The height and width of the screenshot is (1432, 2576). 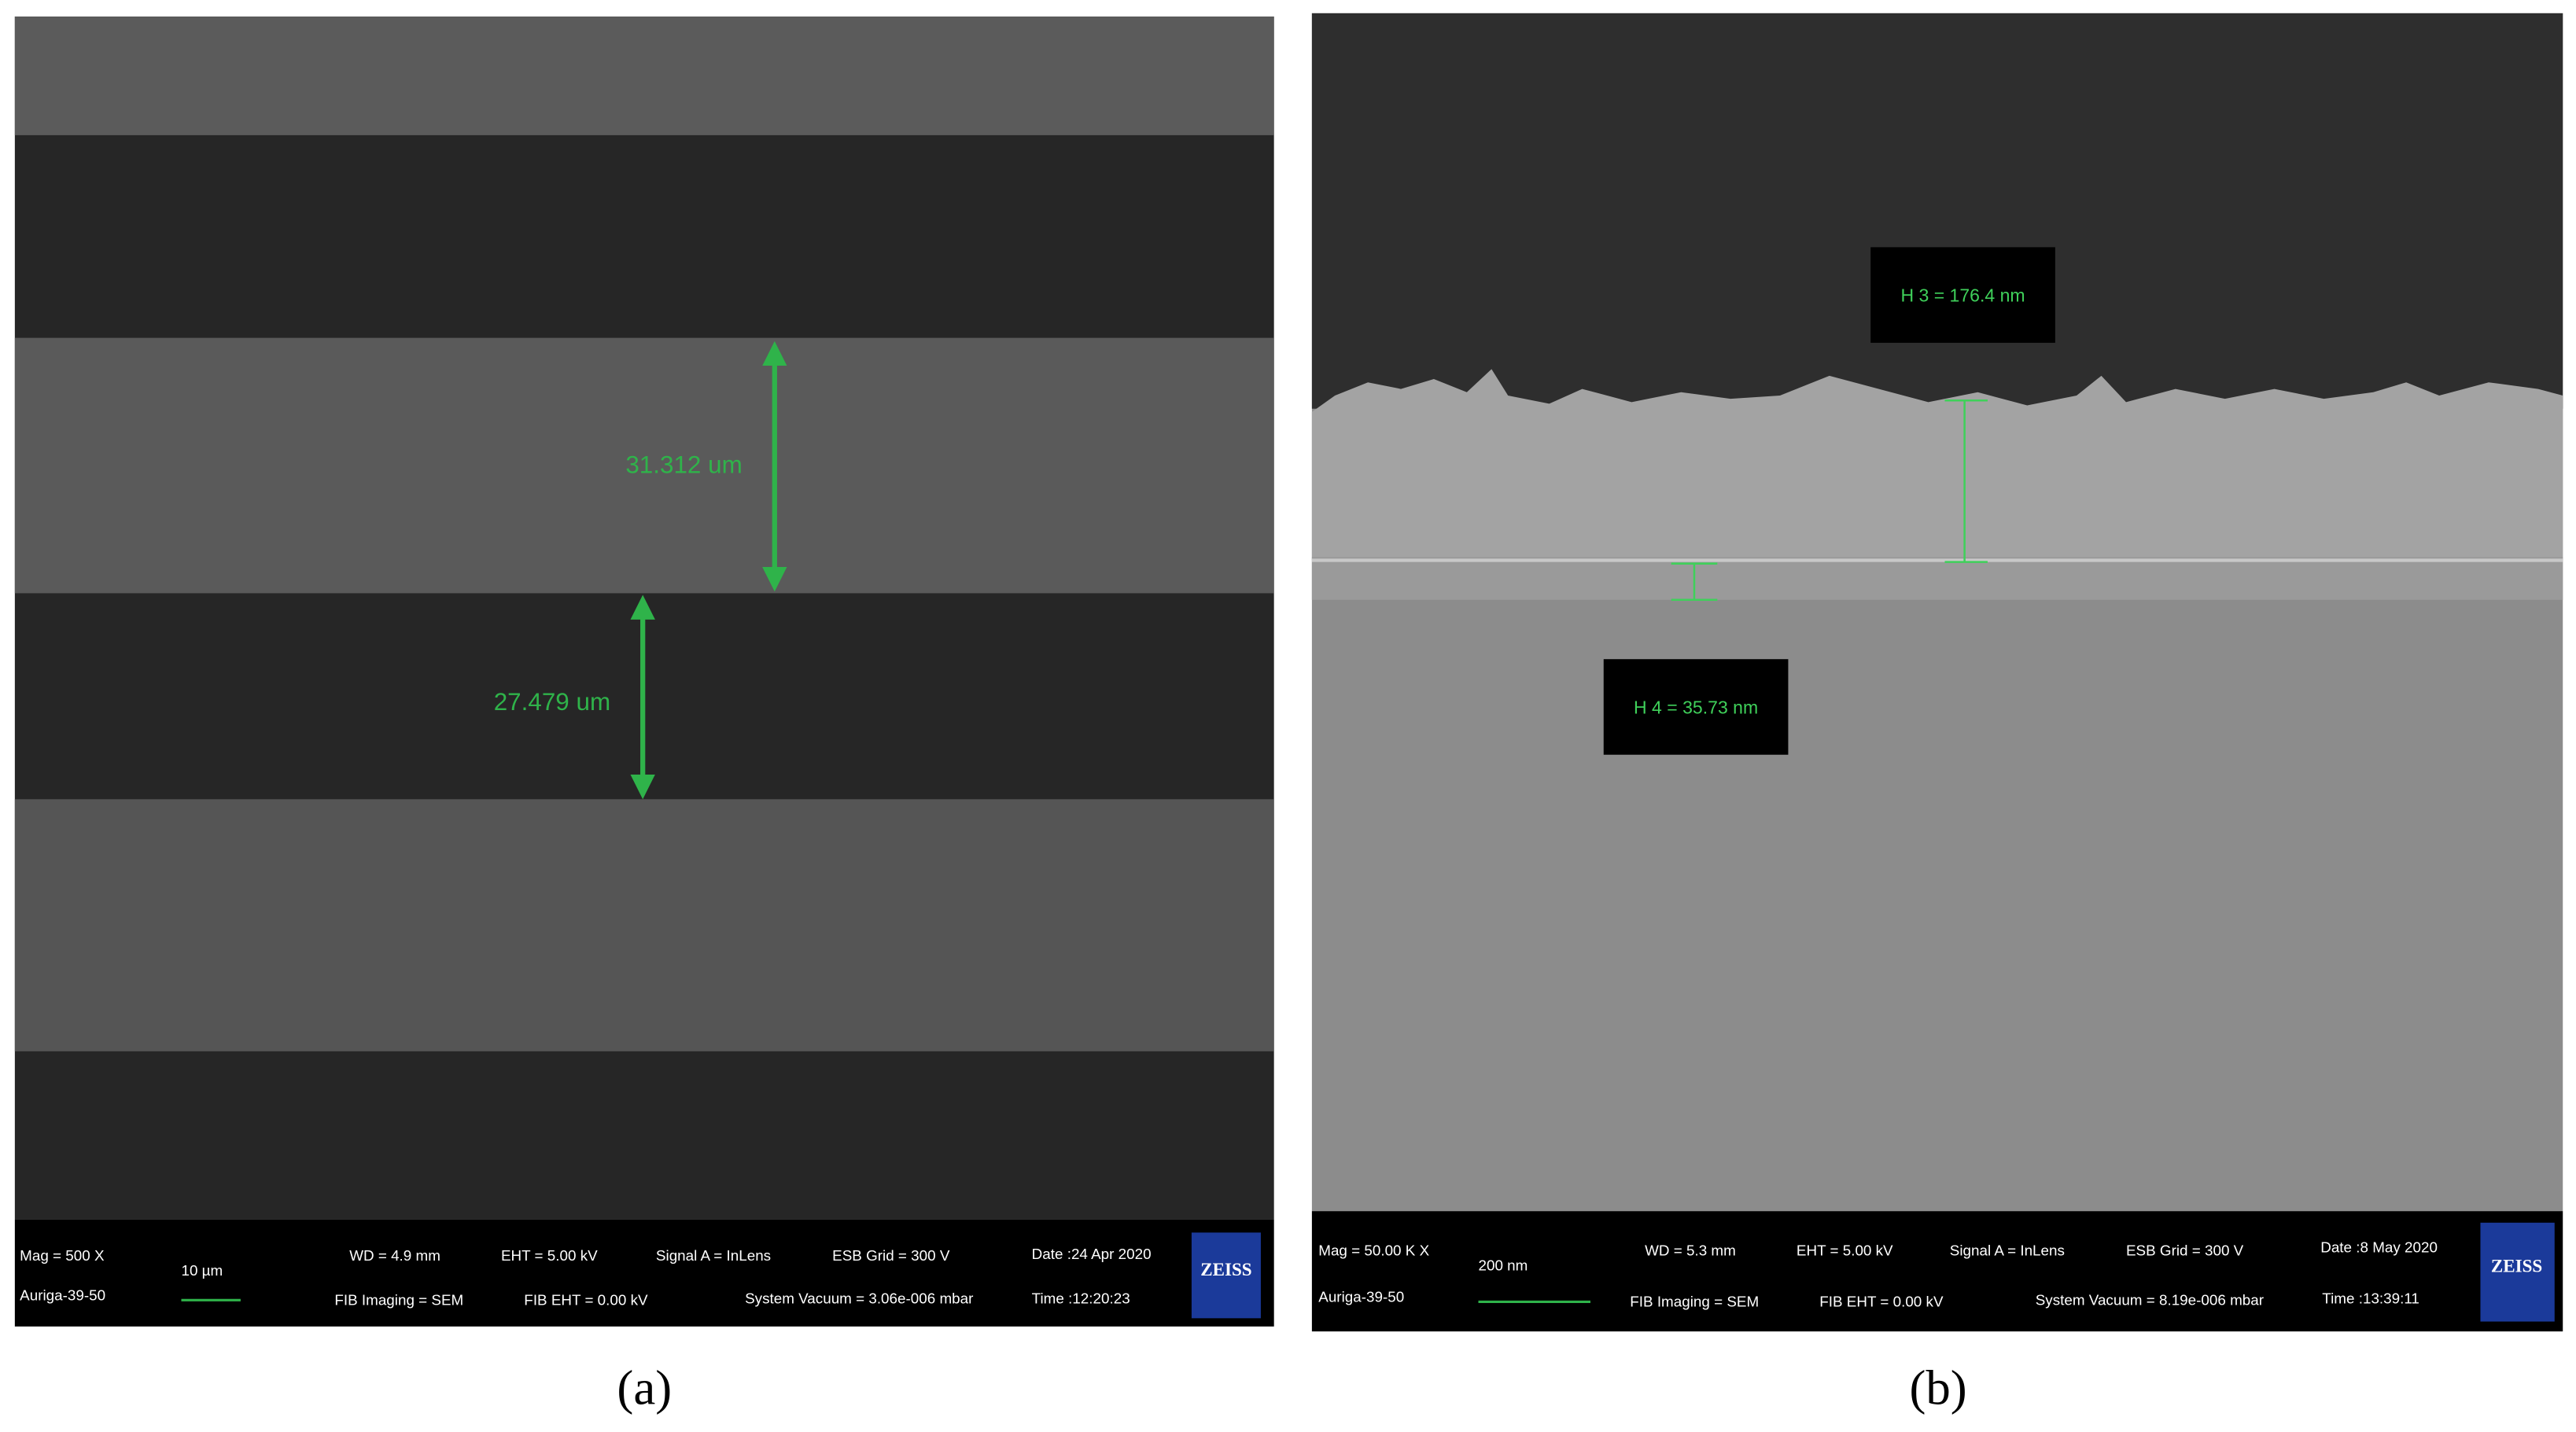 What do you see at coordinates (202, 1270) in the screenshot?
I see `info-scale: 10 µm` at bounding box center [202, 1270].